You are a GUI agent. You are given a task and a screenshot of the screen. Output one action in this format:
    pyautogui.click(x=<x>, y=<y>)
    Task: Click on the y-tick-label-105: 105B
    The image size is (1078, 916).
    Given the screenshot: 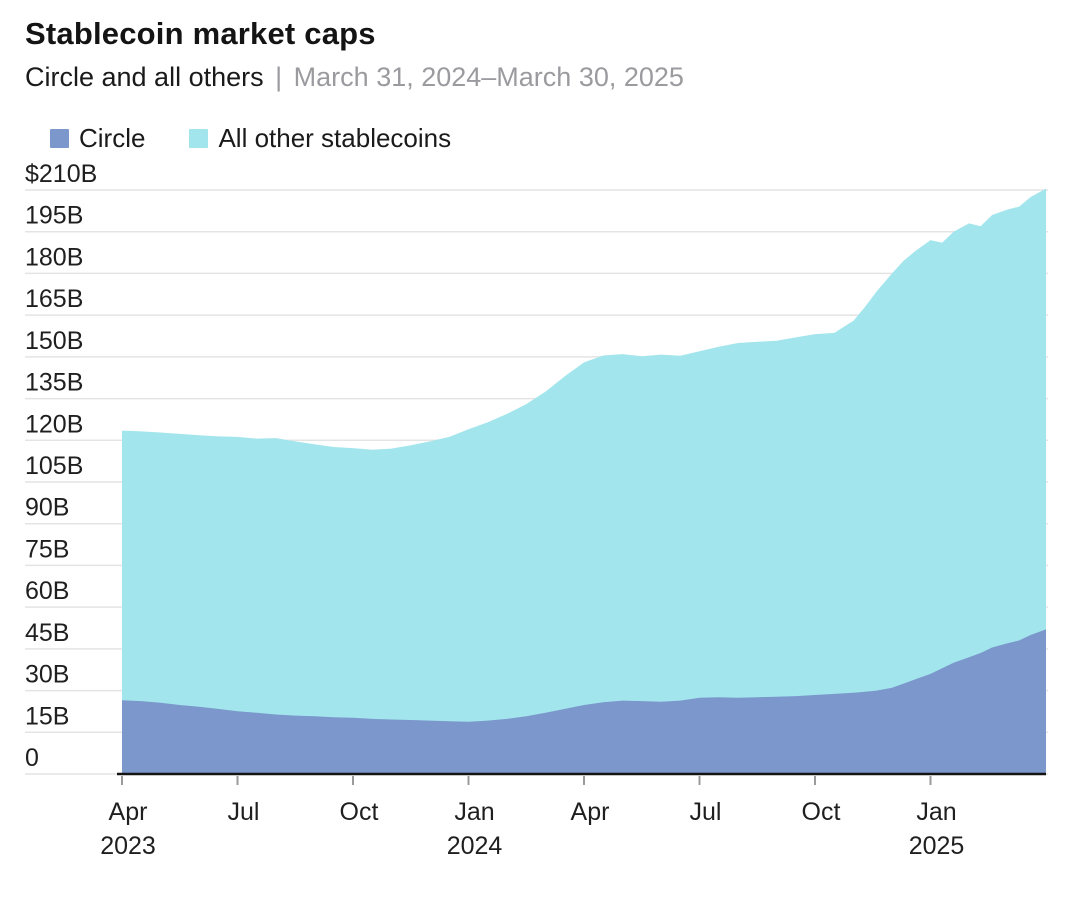 What is the action you would take?
    pyautogui.click(x=54, y=466)
    